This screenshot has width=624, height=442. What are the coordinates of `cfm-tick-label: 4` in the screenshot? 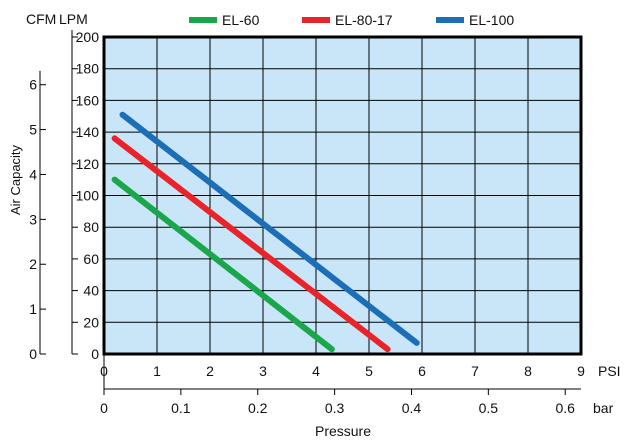 It's located at (33, 174).